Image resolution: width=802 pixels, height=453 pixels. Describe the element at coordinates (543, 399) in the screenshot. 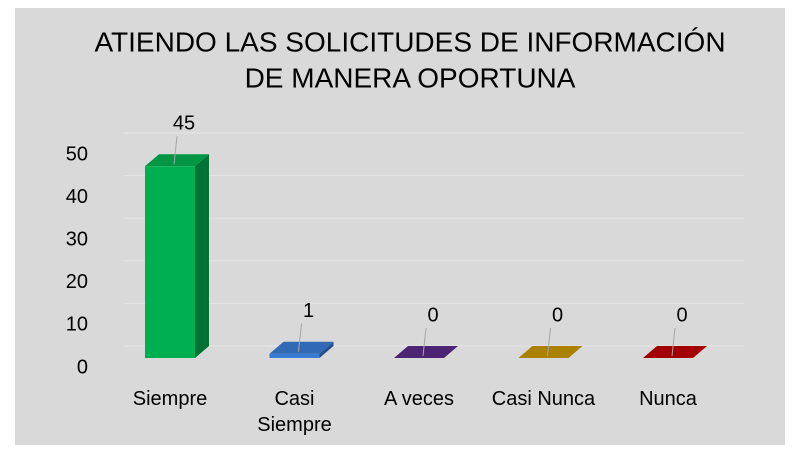

I see `x-tick-label: Casi Nunca` at that location.